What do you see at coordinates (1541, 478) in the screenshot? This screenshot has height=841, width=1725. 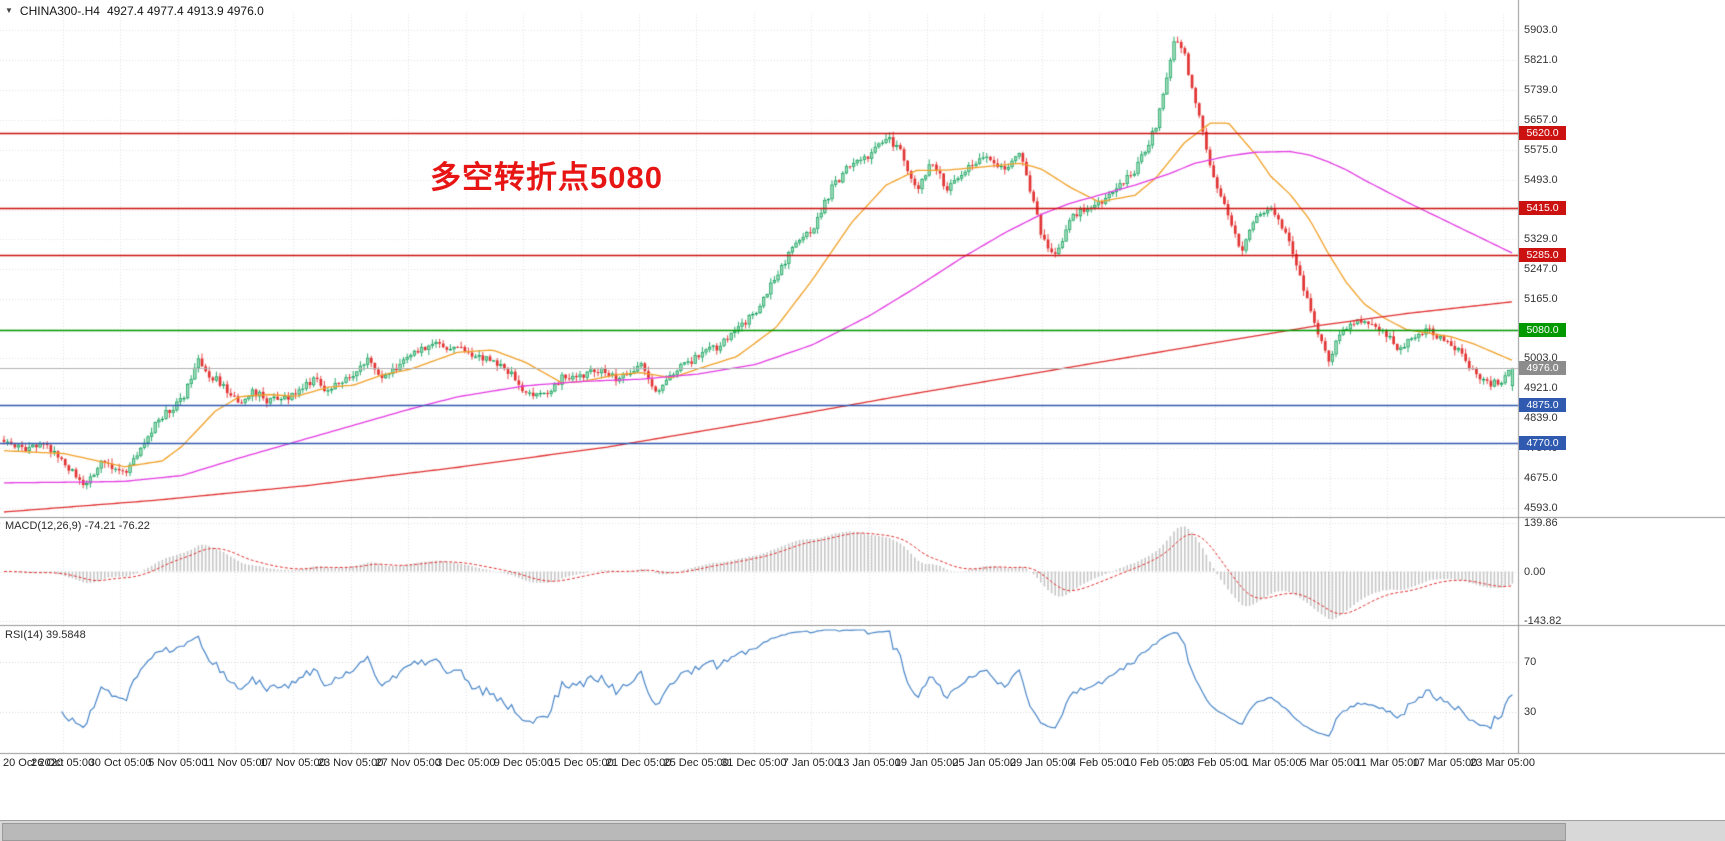 I see `price-axis-tick: 4675.0` at bounding box center [1541, 478].